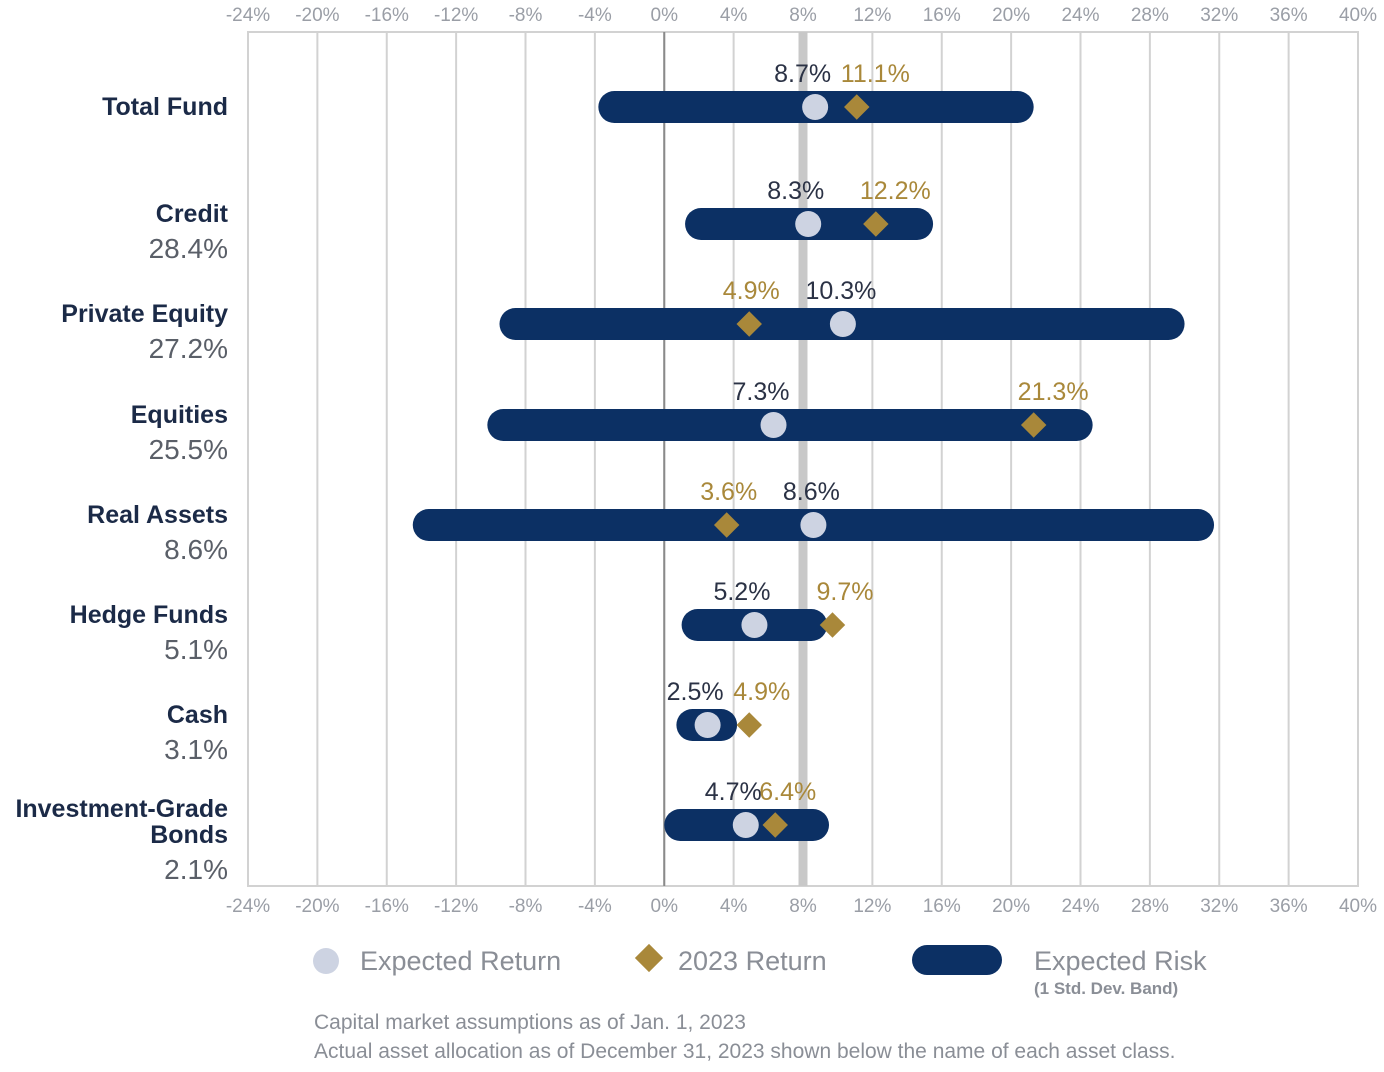 This screenshot has width=1384, height=1072. What do you see at coordinates (1150, 906) in the screenshot?
I see `x-tick-label-bottom: 28%` at bounding box center [1150, 906].